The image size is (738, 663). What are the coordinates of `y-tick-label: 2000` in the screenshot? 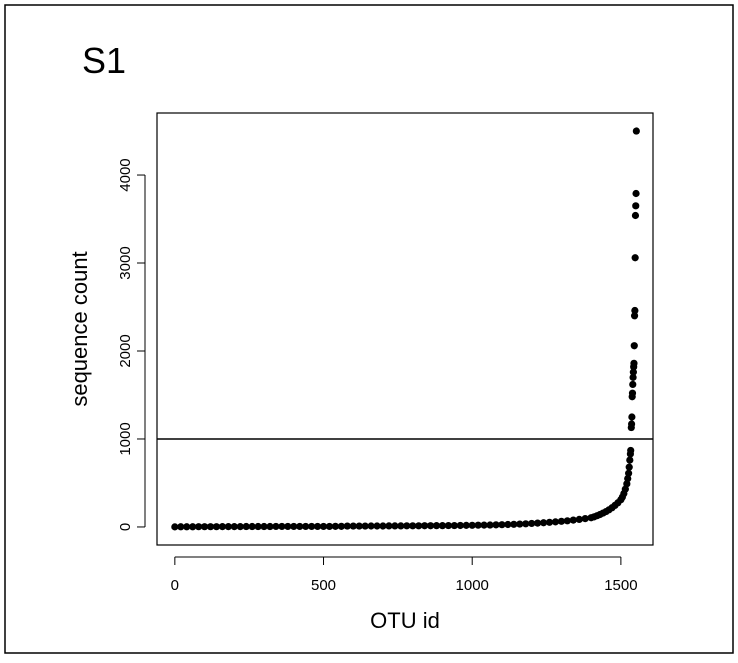 It's located at (125, 350).